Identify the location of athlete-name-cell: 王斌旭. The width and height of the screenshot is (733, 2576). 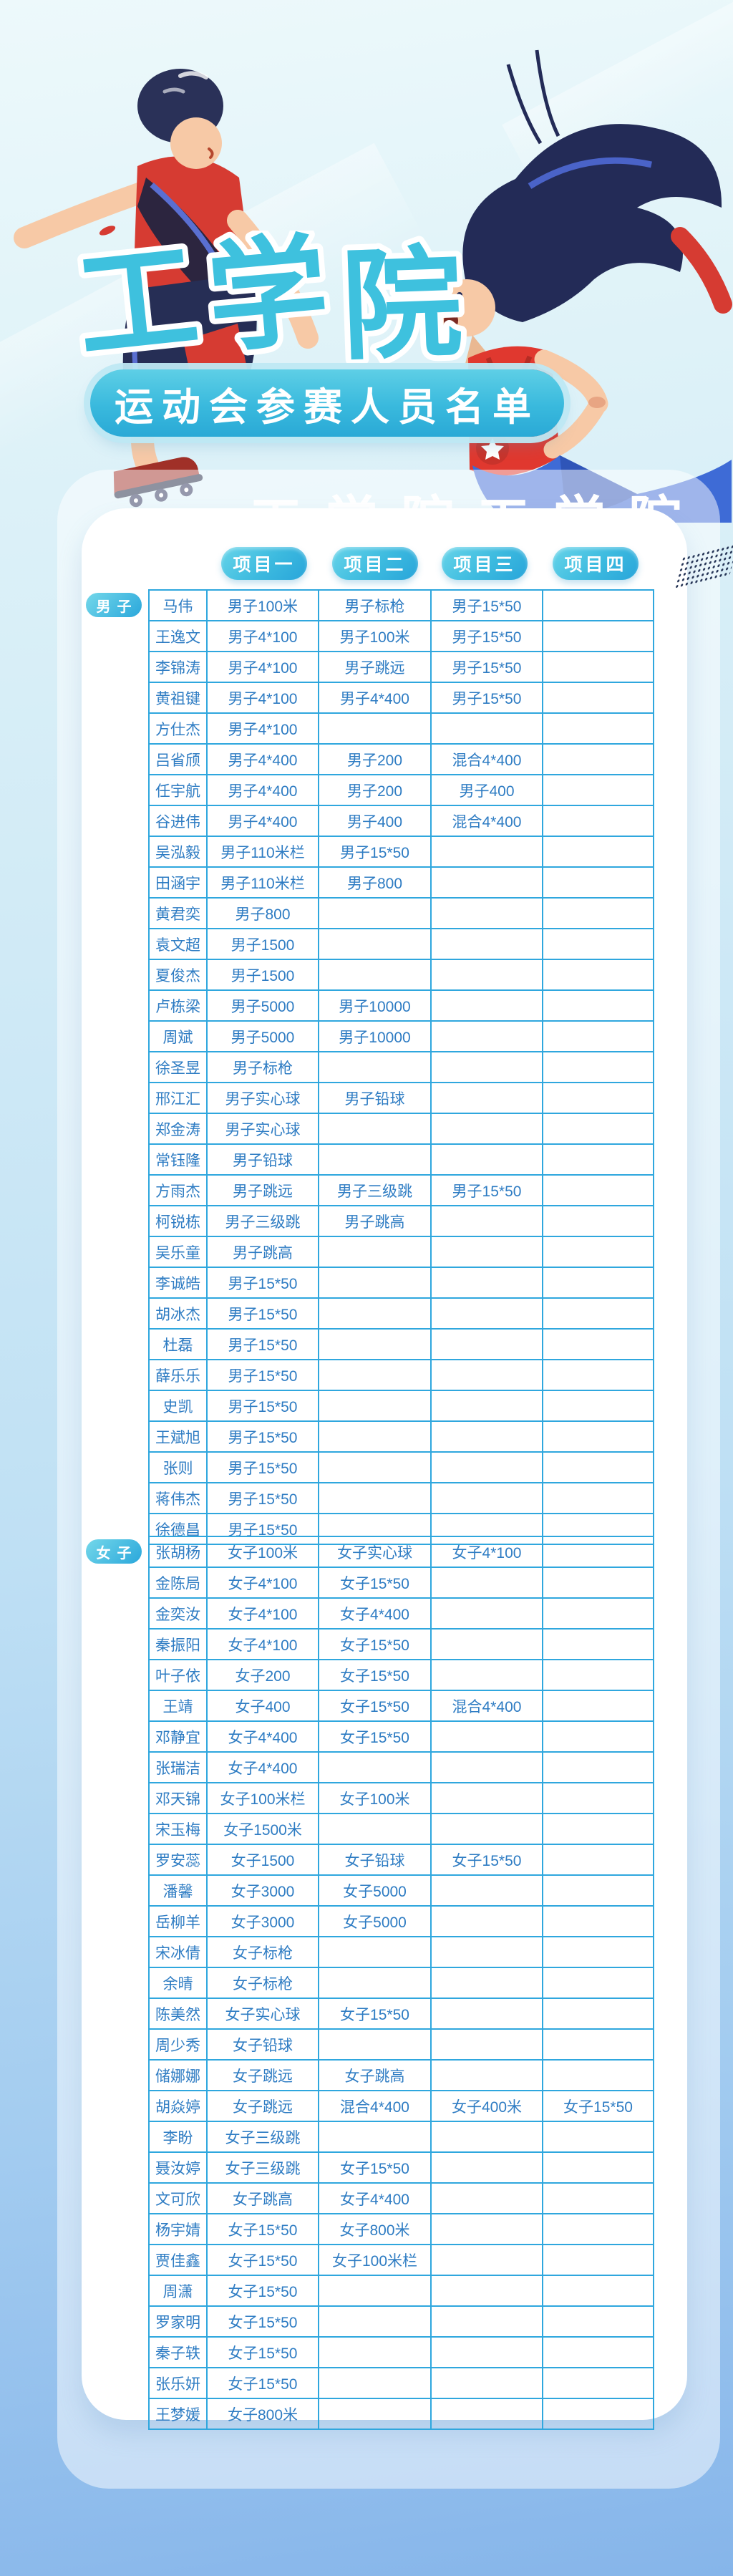
(178, 1436).